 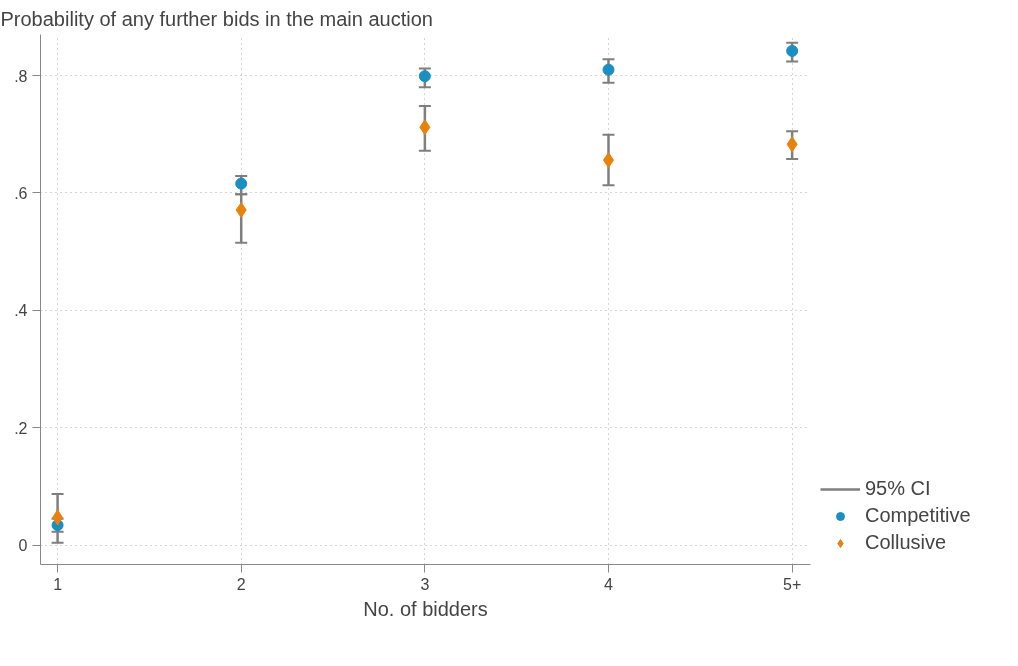 What do you see at coordinates (425, 584) in the screenshot?
I see `x-tick-label: 3` at bounding box center [425, 584].